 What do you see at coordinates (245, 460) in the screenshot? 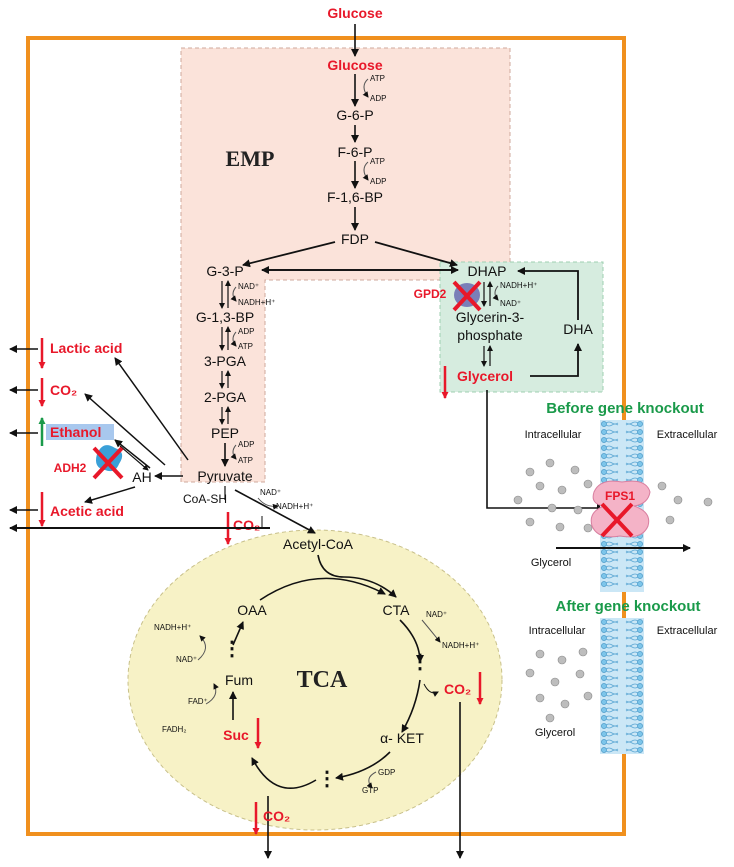
I see `atp-label-4: ATP` at bounding box center [245, 460].